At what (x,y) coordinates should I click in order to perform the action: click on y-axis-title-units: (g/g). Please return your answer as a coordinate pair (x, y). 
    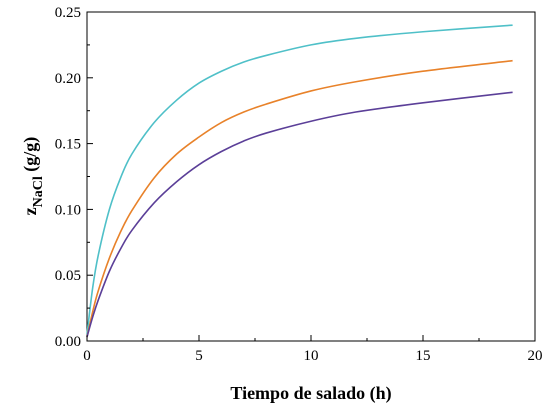
    Looking at the image, I should click on (30, 157).